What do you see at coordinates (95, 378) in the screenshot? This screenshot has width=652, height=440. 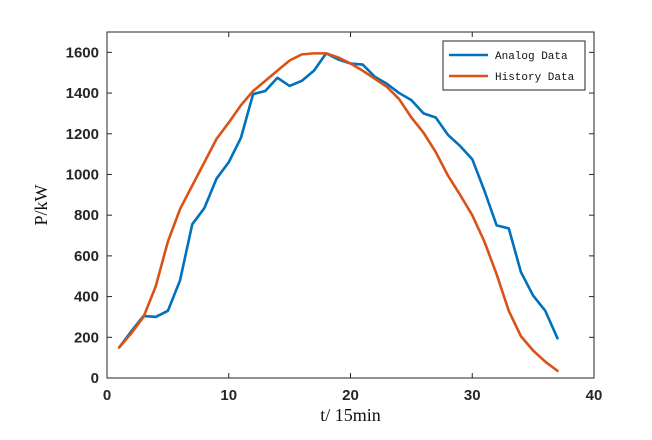 I see `y-tick-label-0: 0` at bounding box center [95, 378].